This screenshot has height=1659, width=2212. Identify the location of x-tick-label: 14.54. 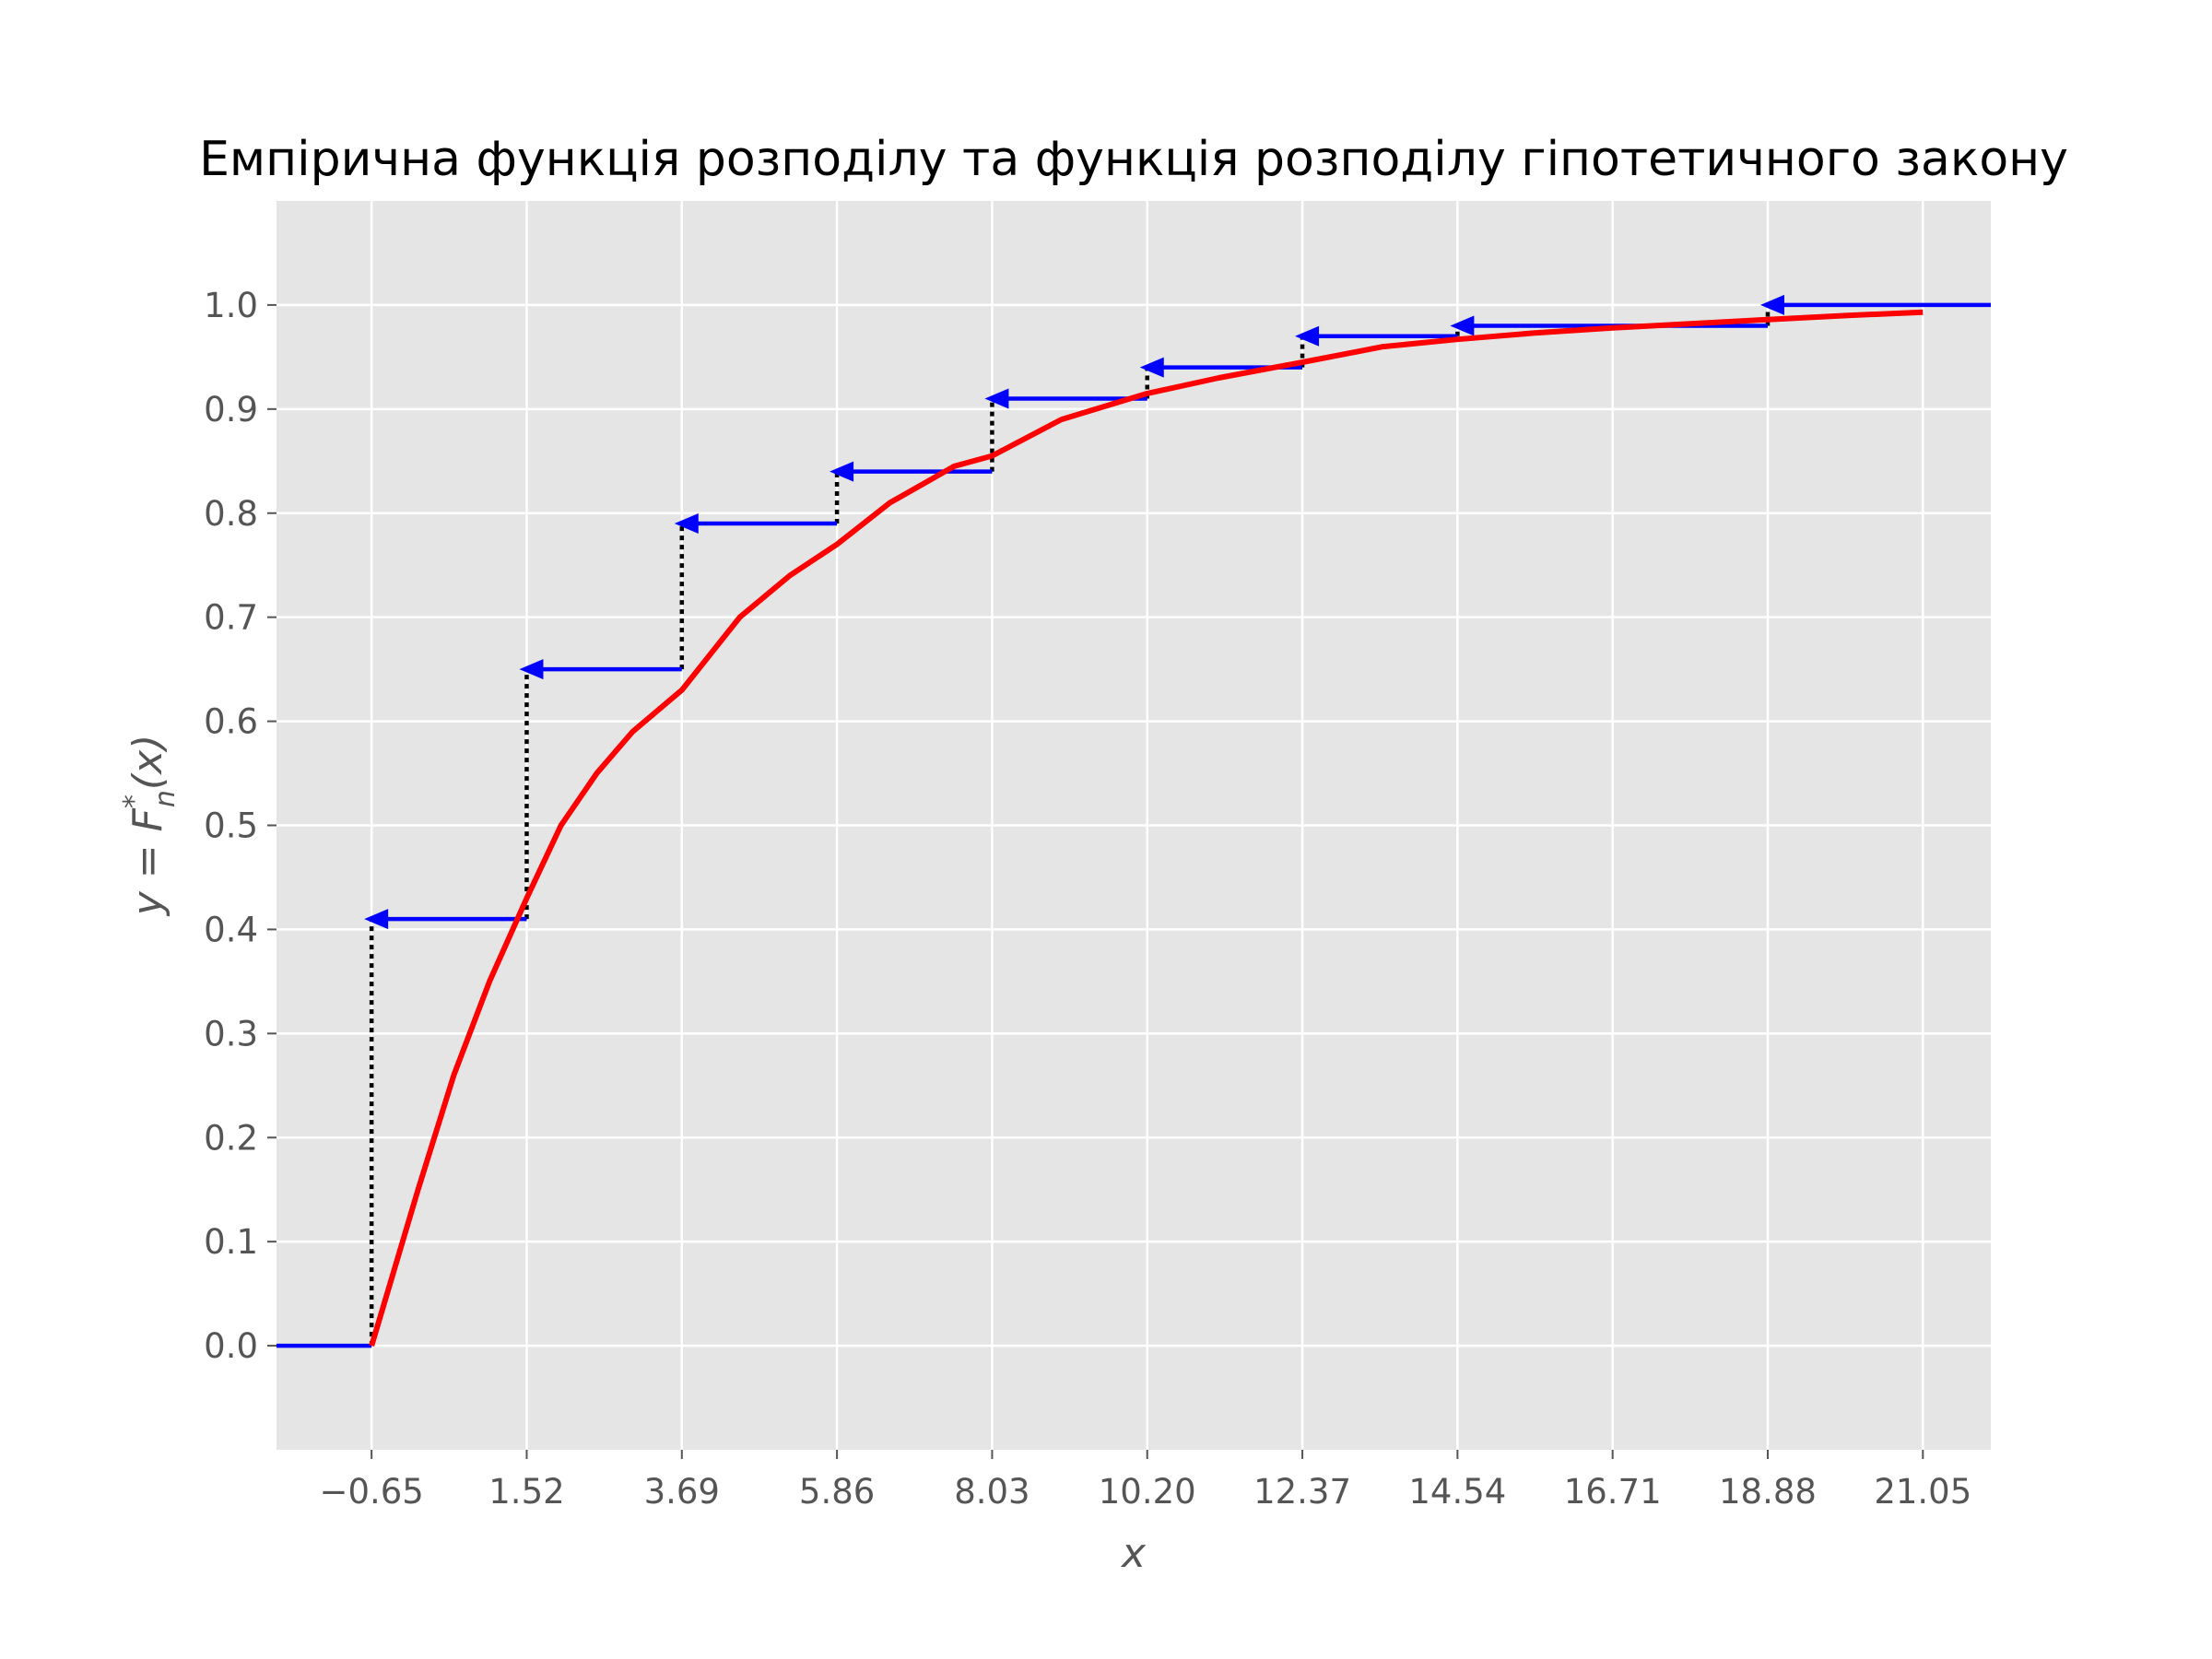
(1457, 1492).